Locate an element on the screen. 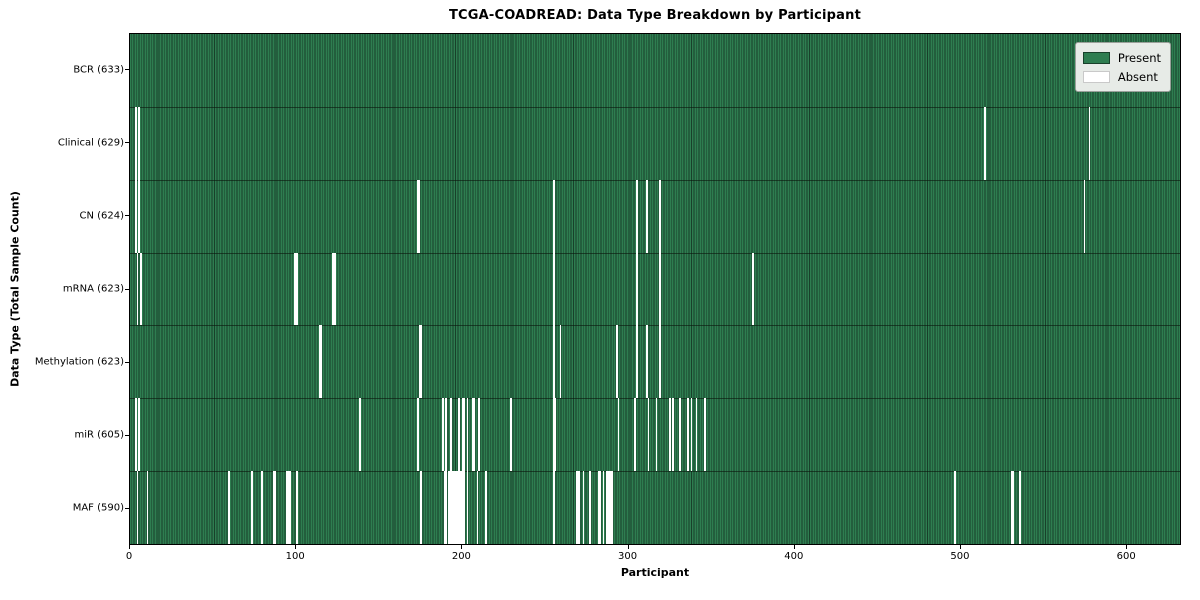 The image size is (1200, 600). x-tick-label-500: 500 is located at coordinates (960, 556).